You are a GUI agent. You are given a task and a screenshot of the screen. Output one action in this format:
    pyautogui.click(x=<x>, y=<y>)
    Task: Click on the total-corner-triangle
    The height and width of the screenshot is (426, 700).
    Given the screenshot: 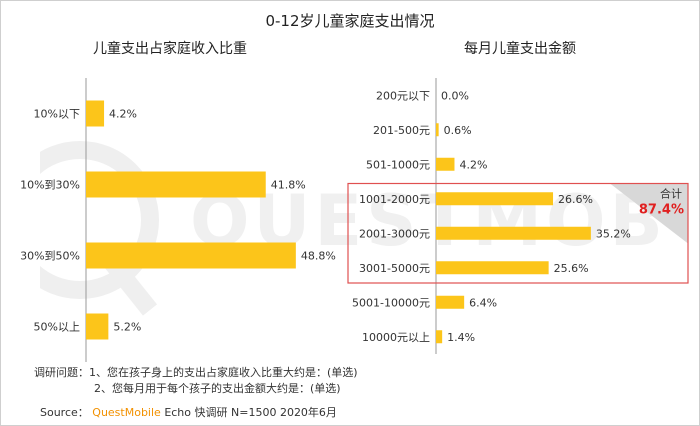 What is the action you would take?
    pyautogui.click(x=649, y=213)
    